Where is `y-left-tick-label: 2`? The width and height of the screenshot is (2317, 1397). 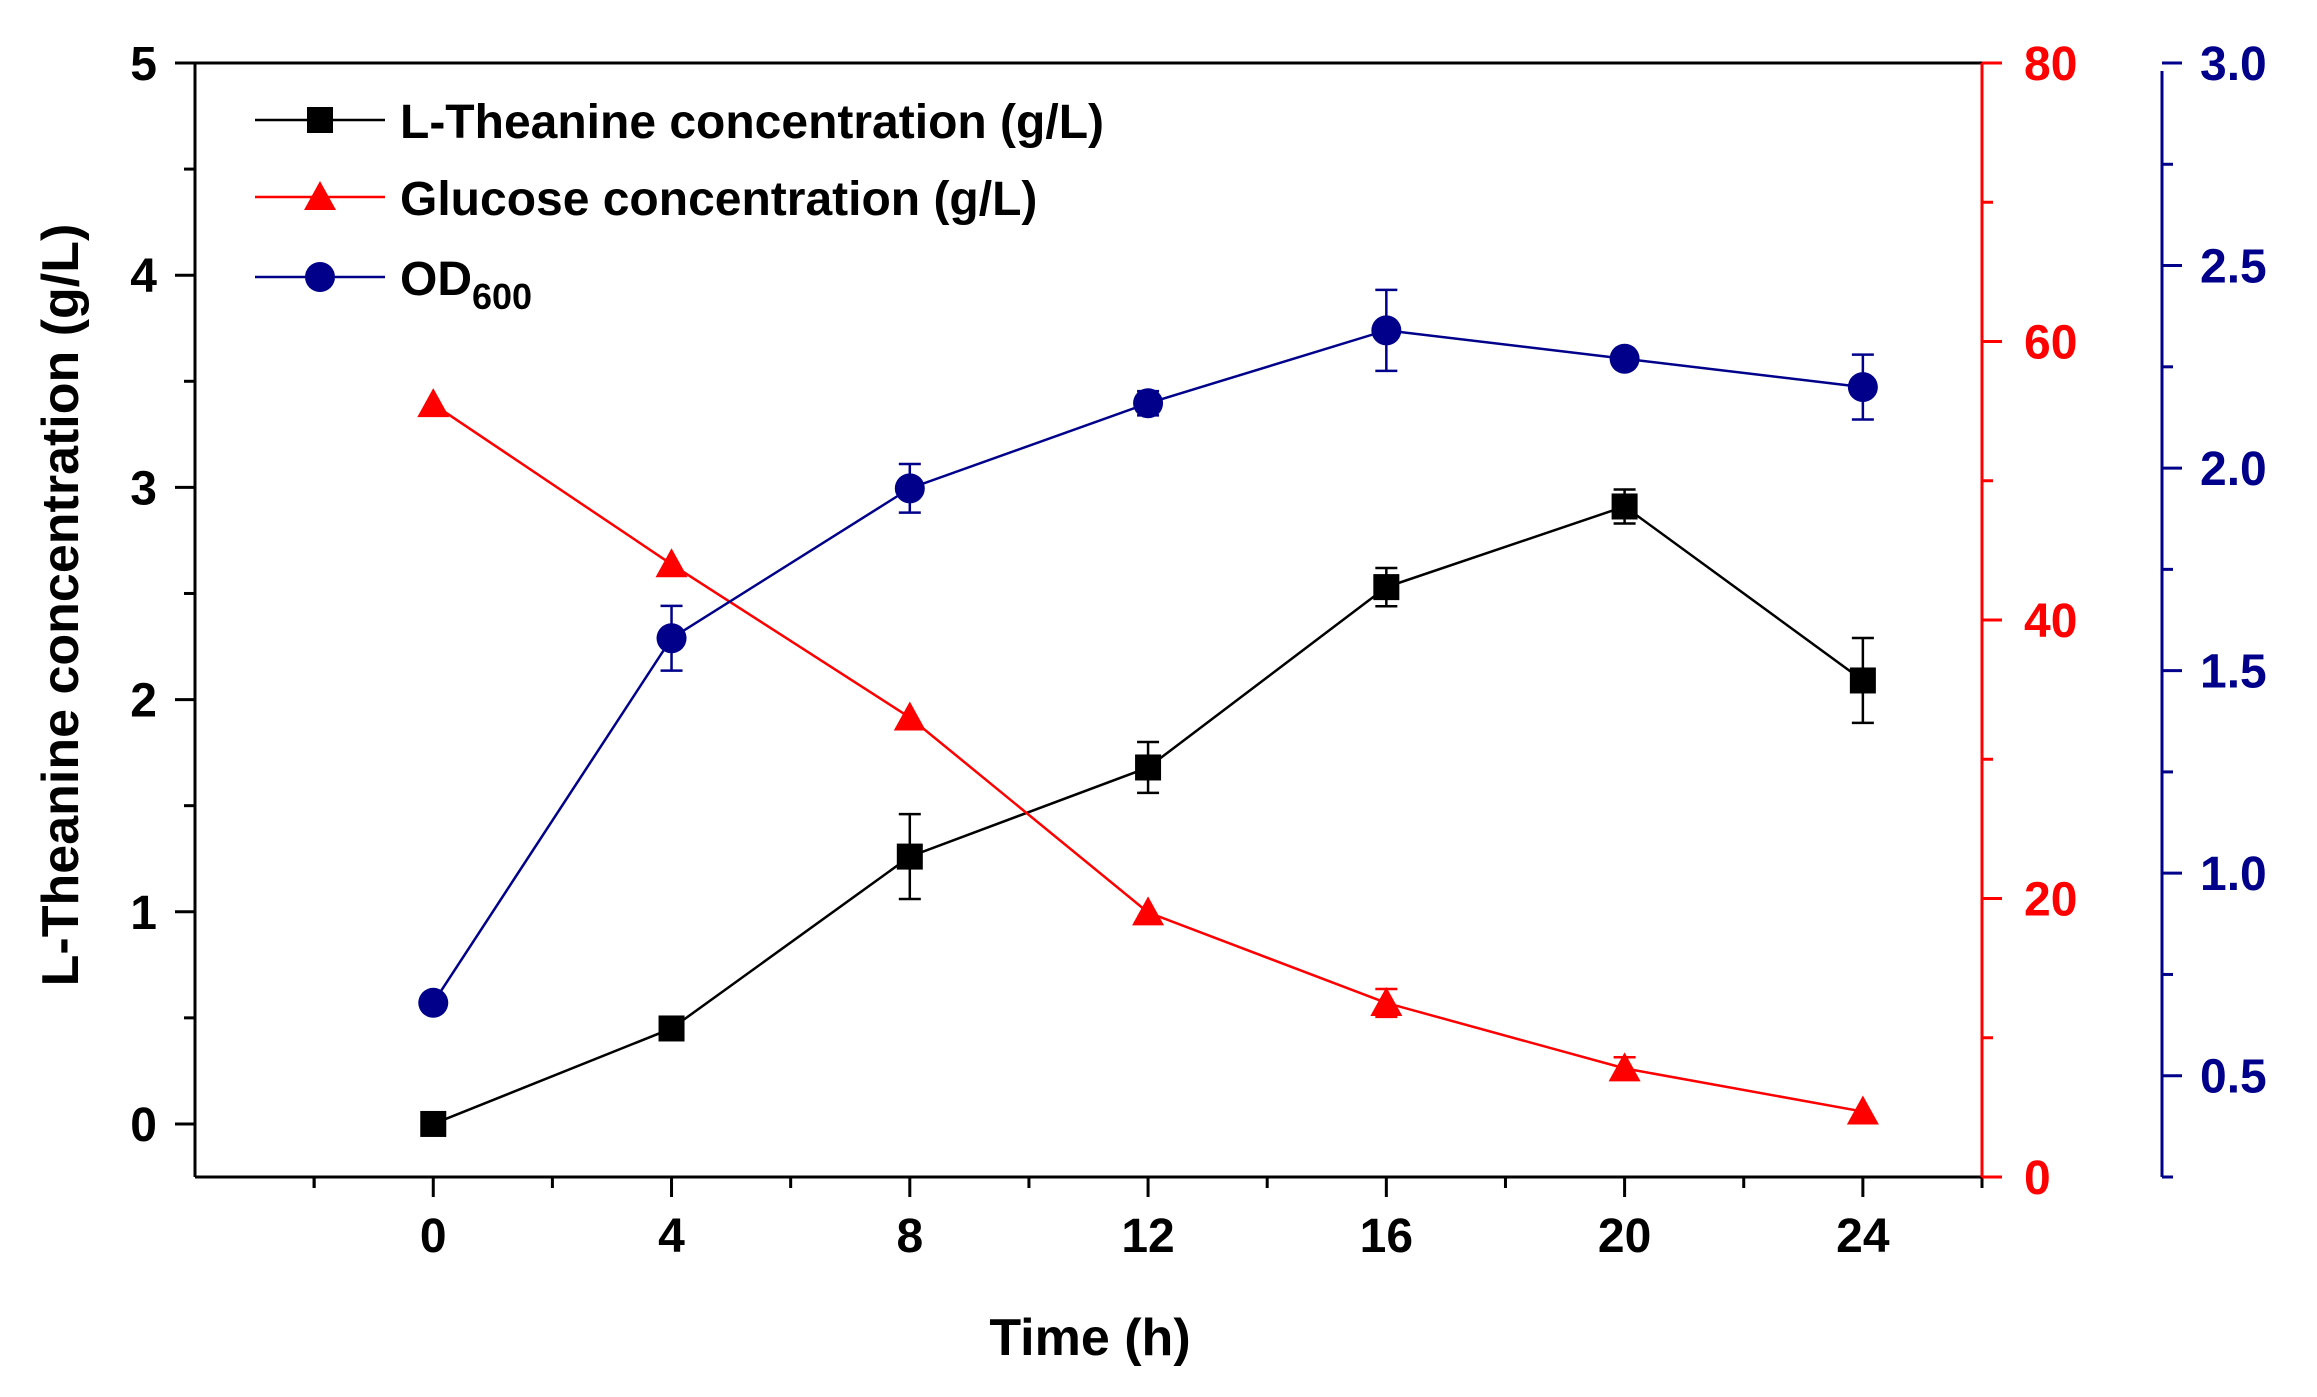 y-left-tick-label: 2 is located at coordinates (143, 701).